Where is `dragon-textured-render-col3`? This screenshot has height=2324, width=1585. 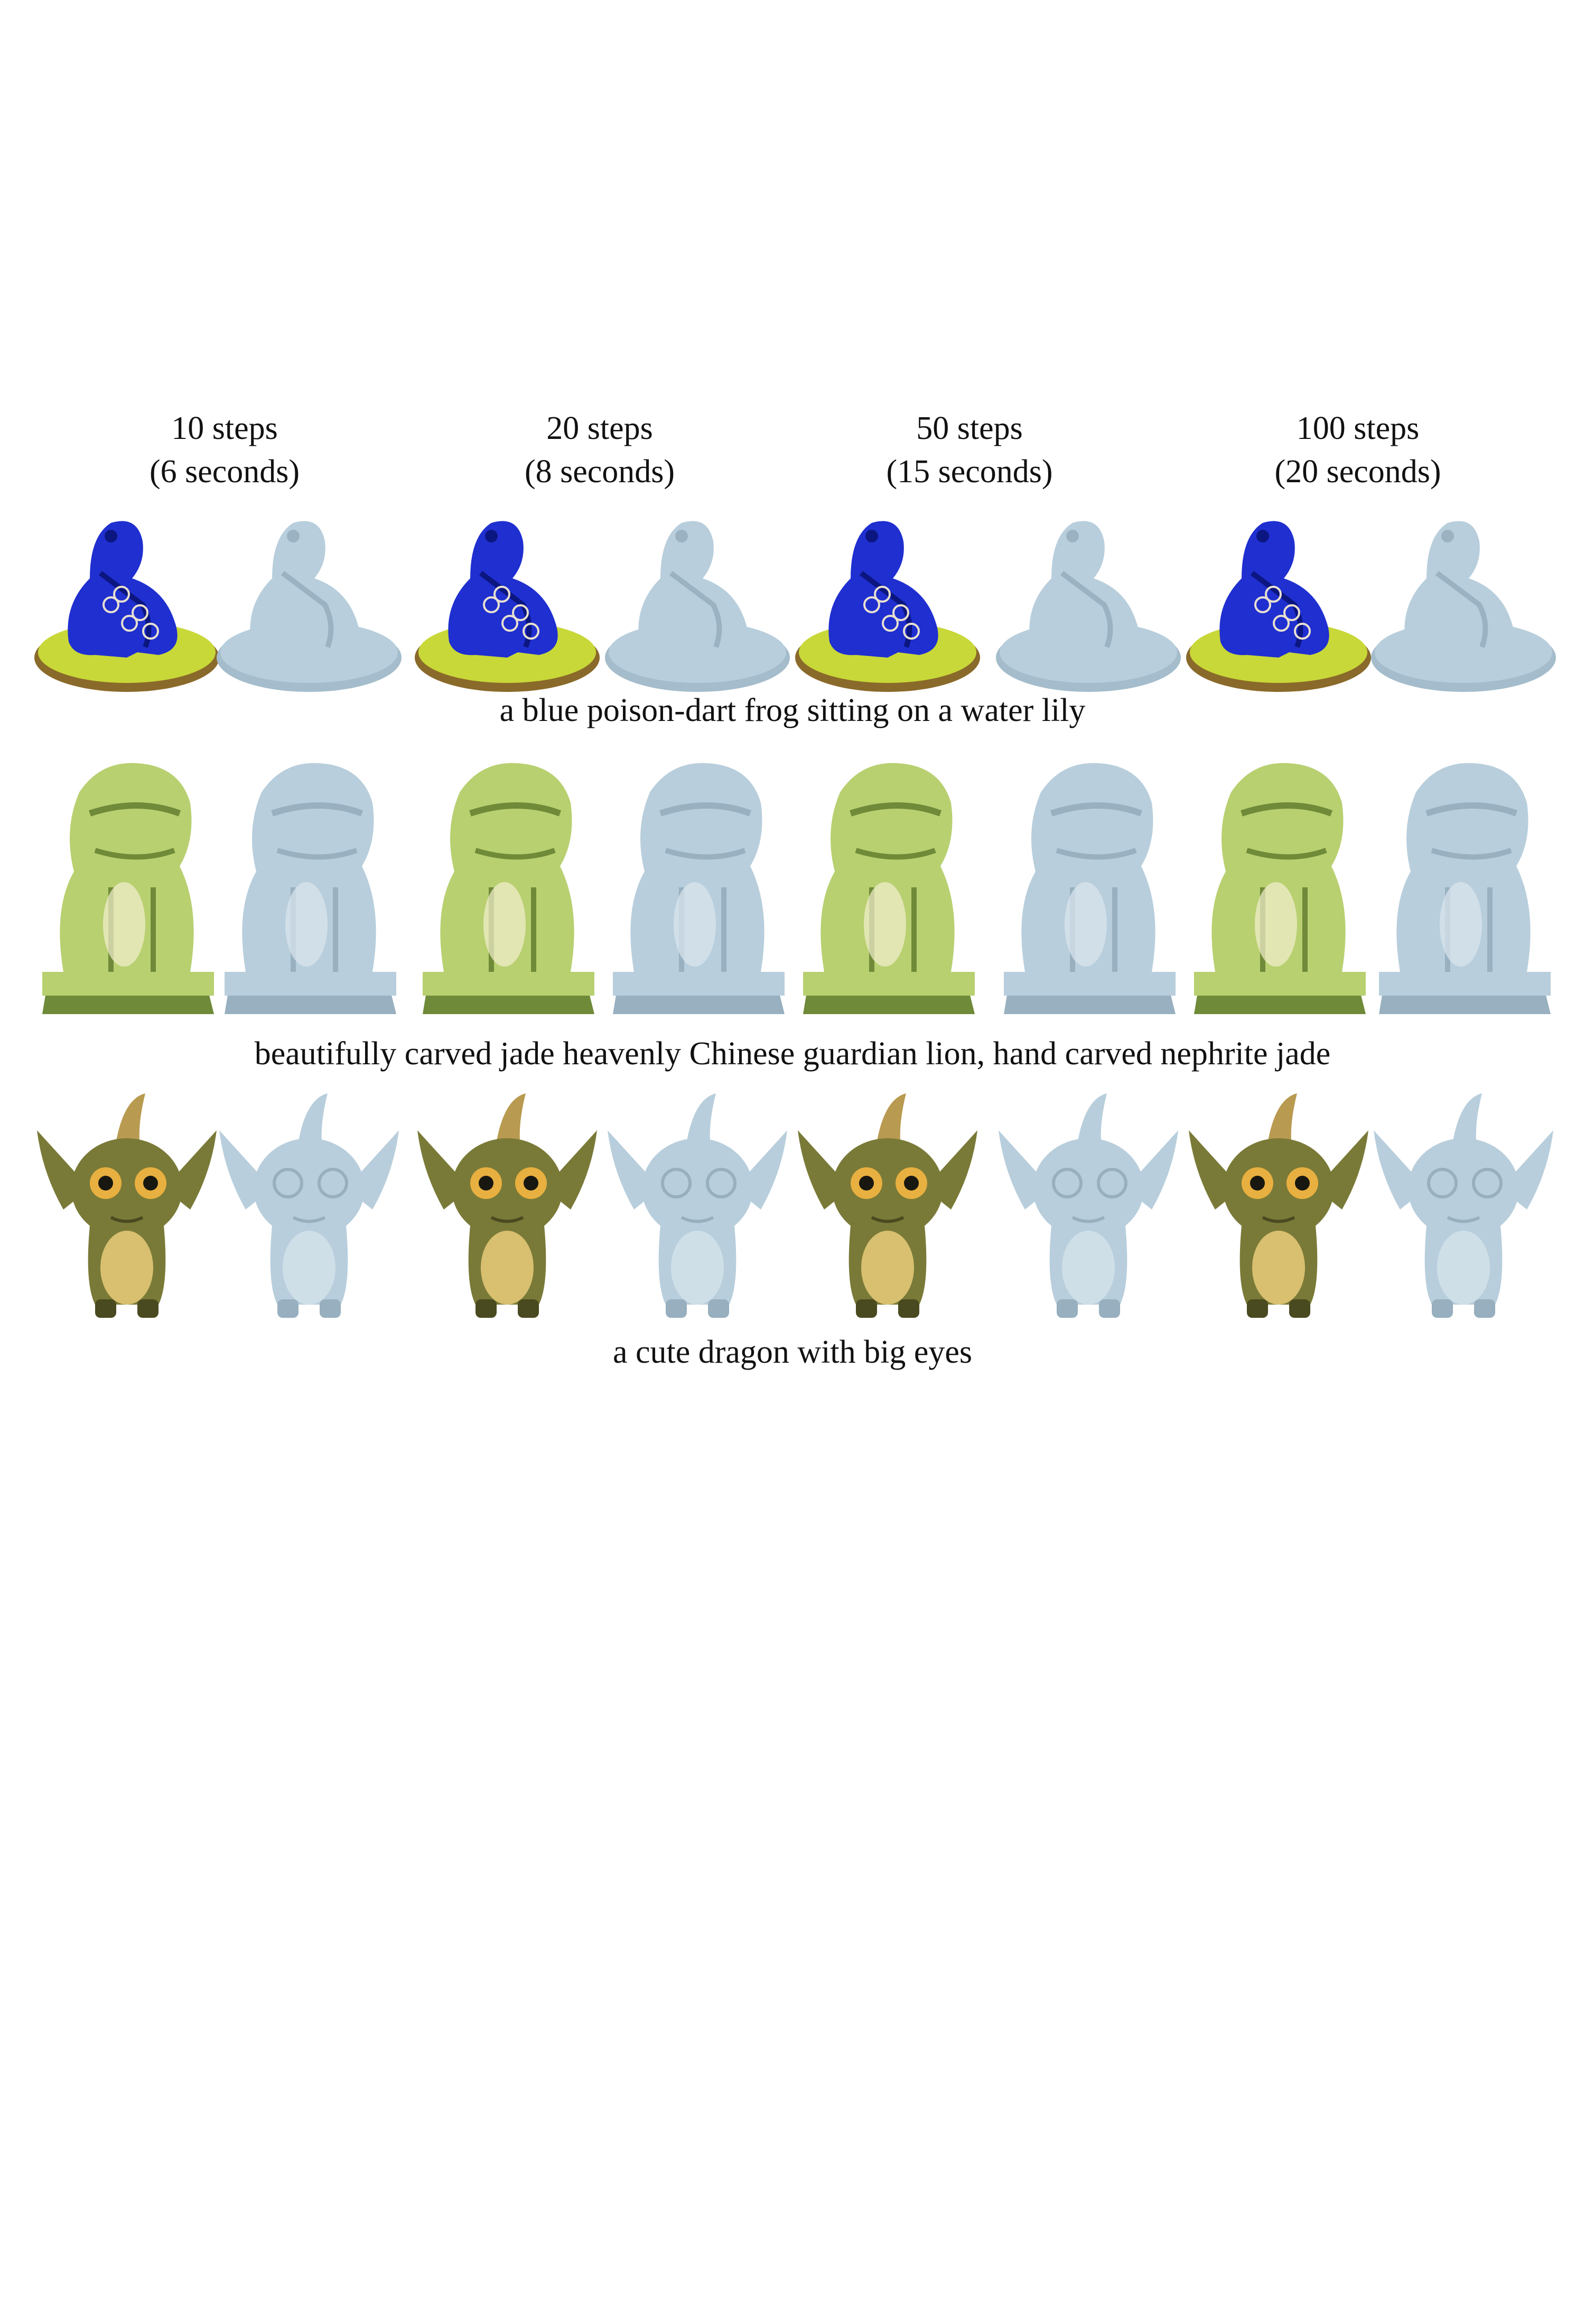
dragon-textured-render-col3 is located at coordinates (887, 1210).